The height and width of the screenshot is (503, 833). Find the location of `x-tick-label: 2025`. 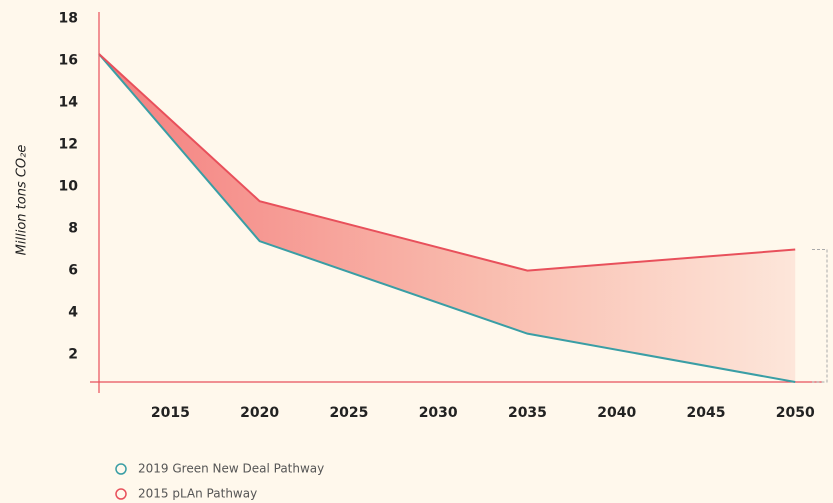

x-tick-label: 2025 is located at coordinates (348, 413).